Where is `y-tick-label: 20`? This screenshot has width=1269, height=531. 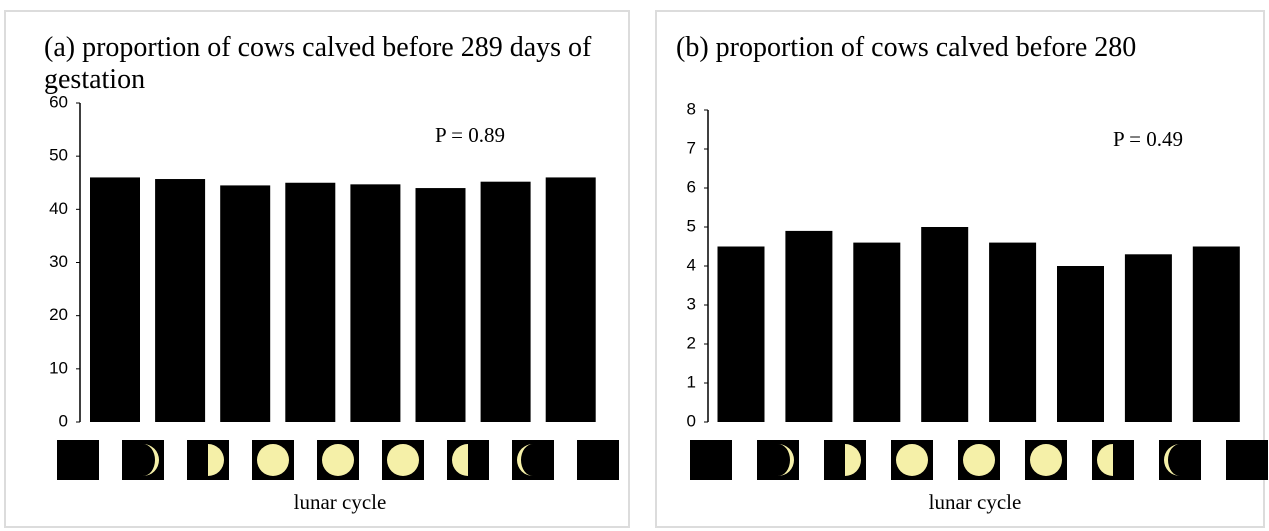
y-tick-label: 20 is located at coordinates (58, 314).